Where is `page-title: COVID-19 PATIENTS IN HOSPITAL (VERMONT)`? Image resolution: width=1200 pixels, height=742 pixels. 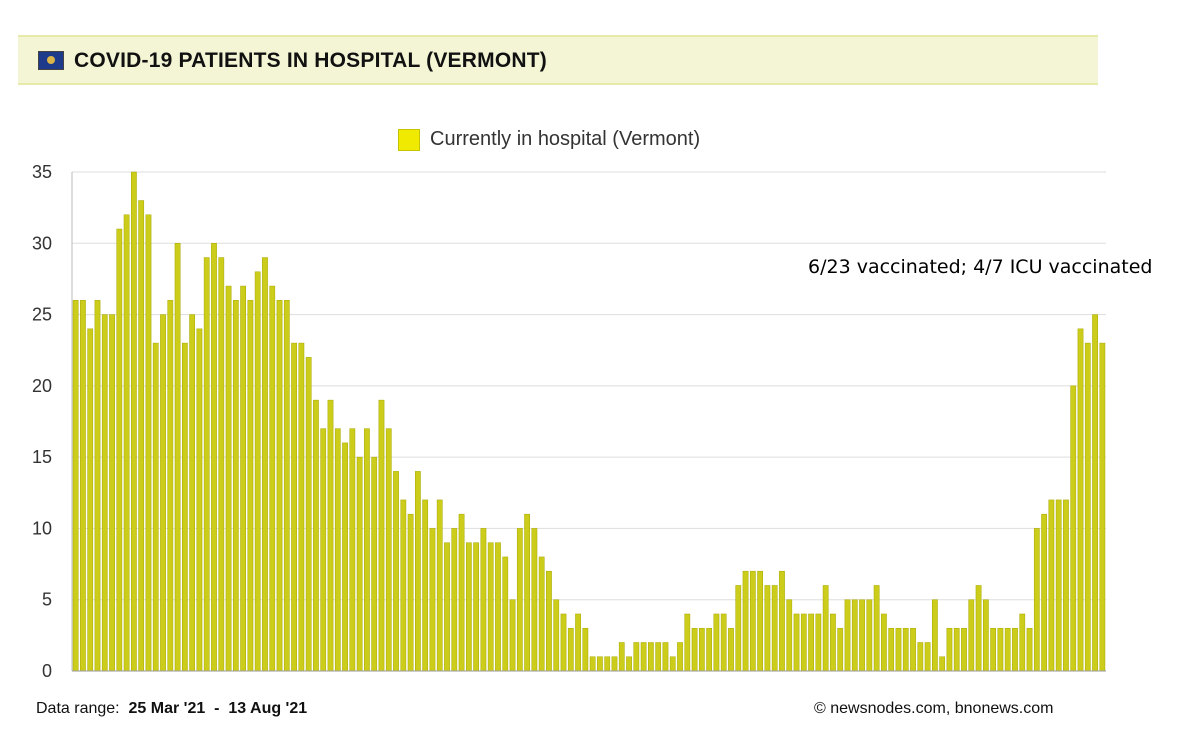
page-title: COVID-19 PATIENTS IN HOSPITAL (VERMONT) is located at coordinates (310, 60).